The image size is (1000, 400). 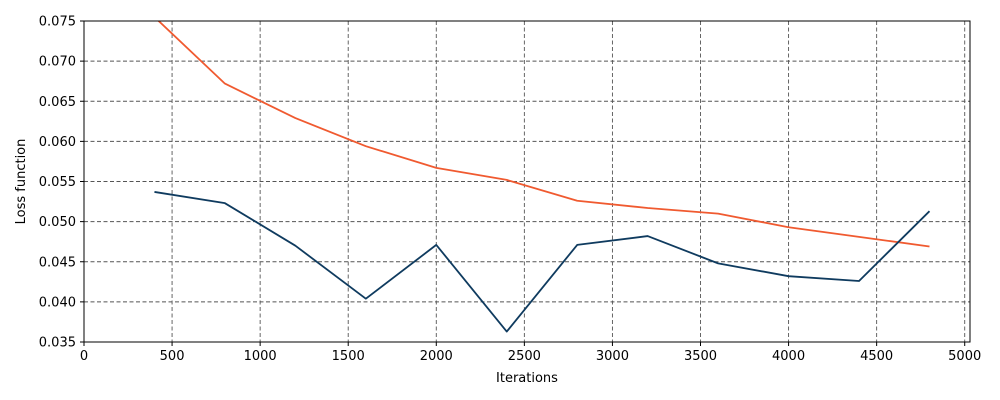 What do you see at coordinates (57, 302) in the screenshot?
I see `y-tick-label: 0.040` at bounding box center [57, 302].